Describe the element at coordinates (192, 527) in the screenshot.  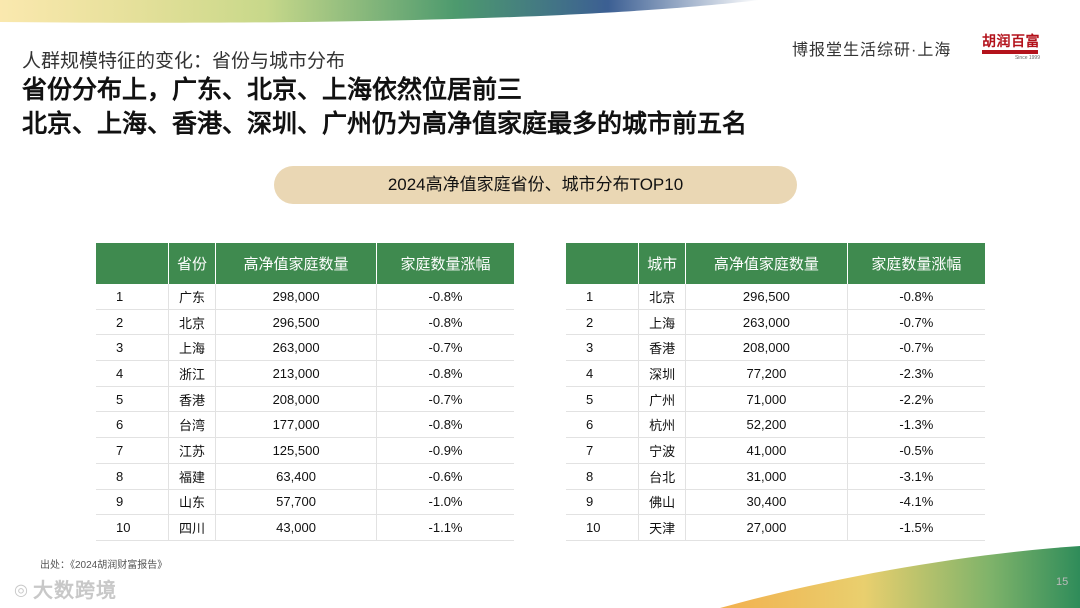
I see `province-cell: 四川` at that location.